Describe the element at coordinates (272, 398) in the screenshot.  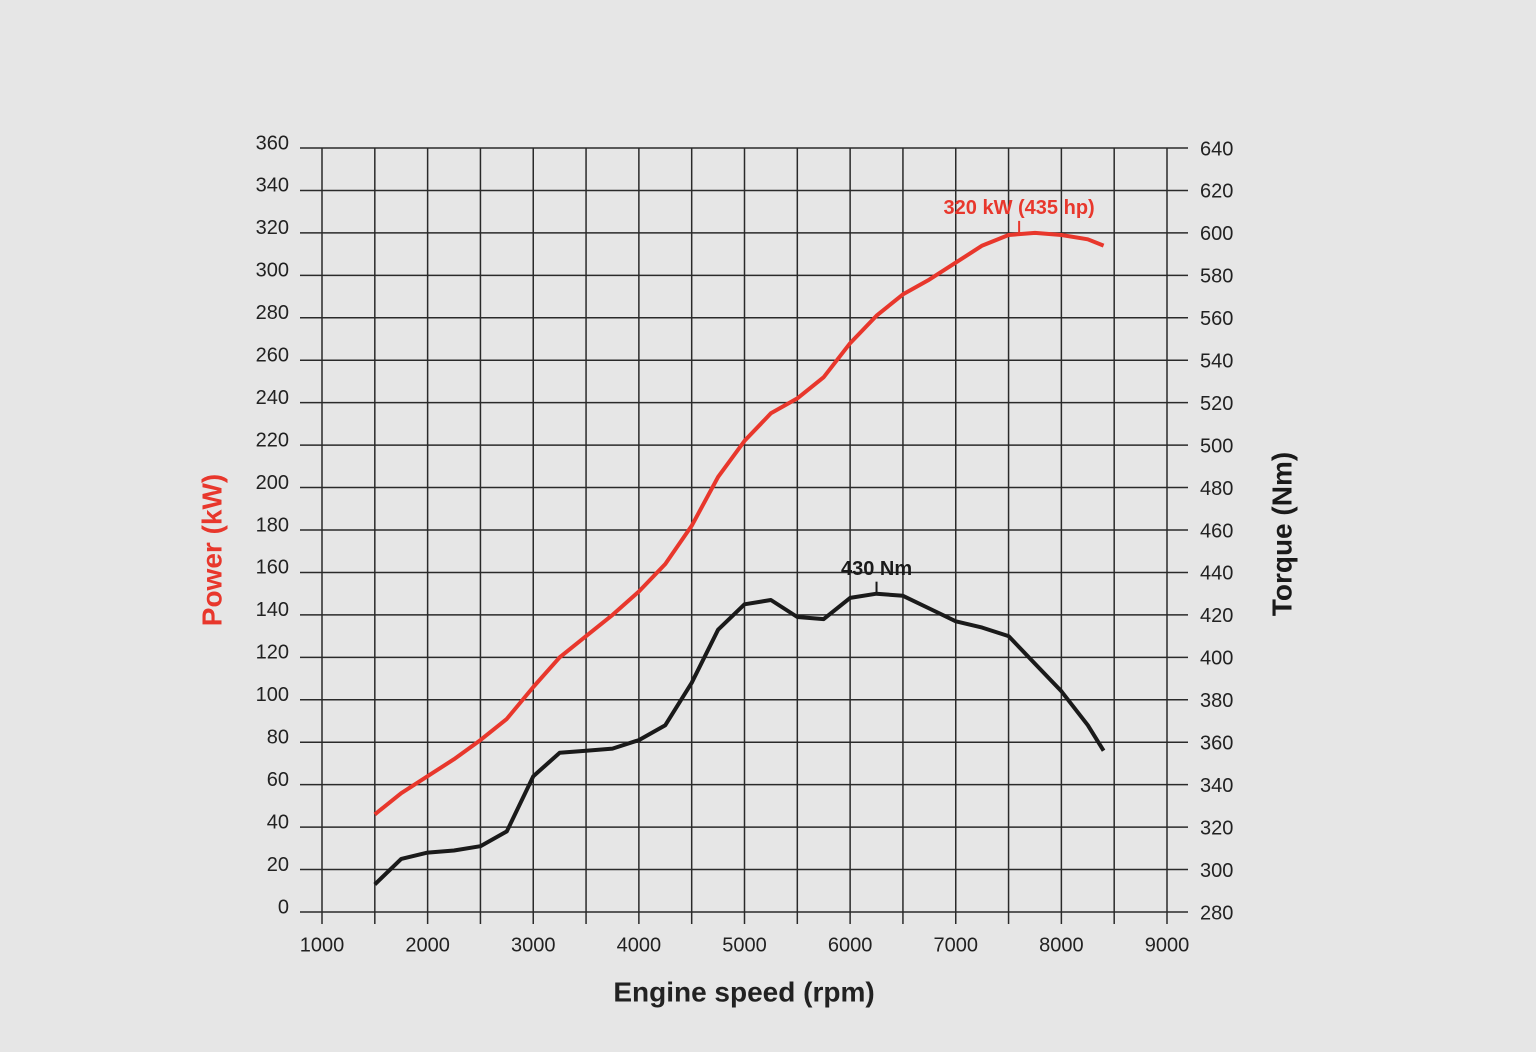
I see `y-tick-label: 240` at that location.